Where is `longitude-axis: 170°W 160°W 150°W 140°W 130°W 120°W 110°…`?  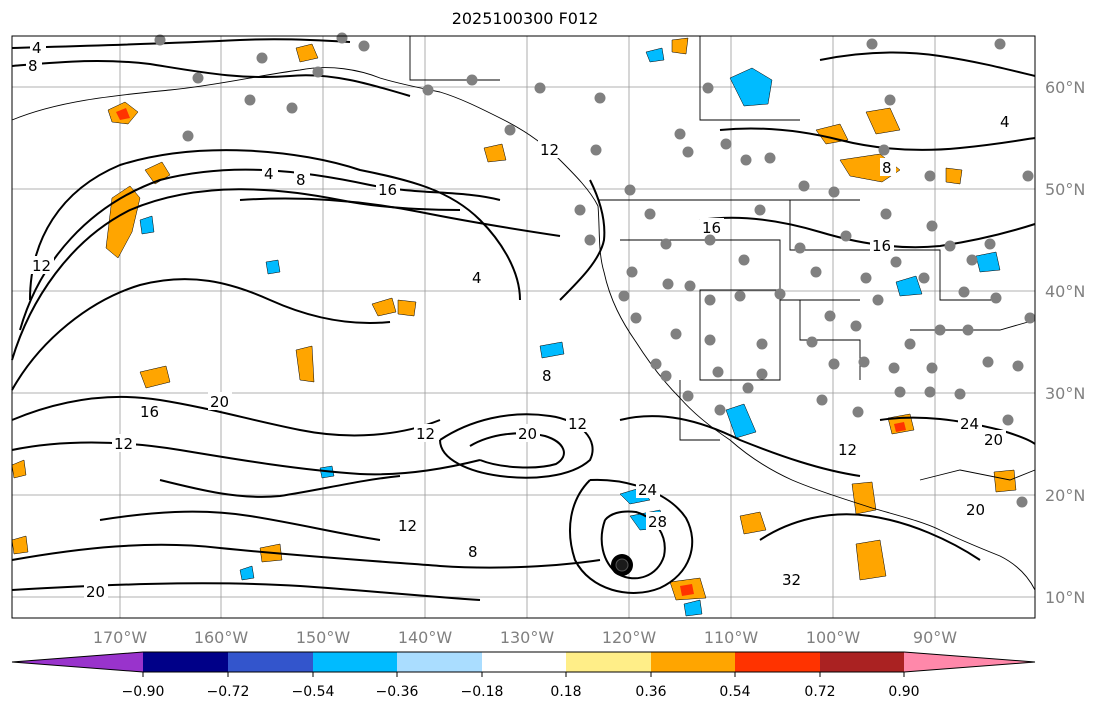 longitude-axis: 170°W 160°W 150°W 140°W 130°W 120°W 110°… is located at coordinates (525, 637).